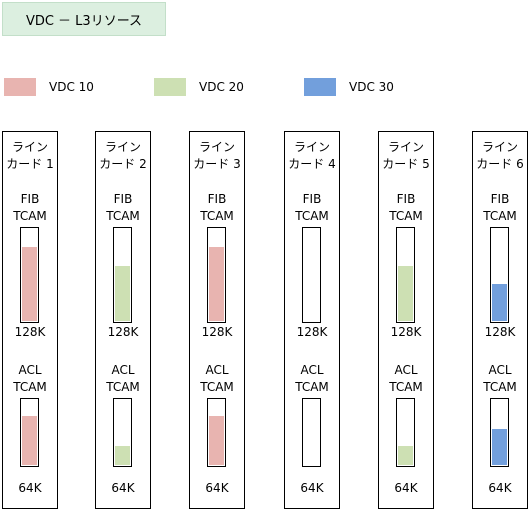 Image resolution: width=531 pixels, height=512 pixels. I want to click on line-card-title: ラインカード 3, so click(217, 156).